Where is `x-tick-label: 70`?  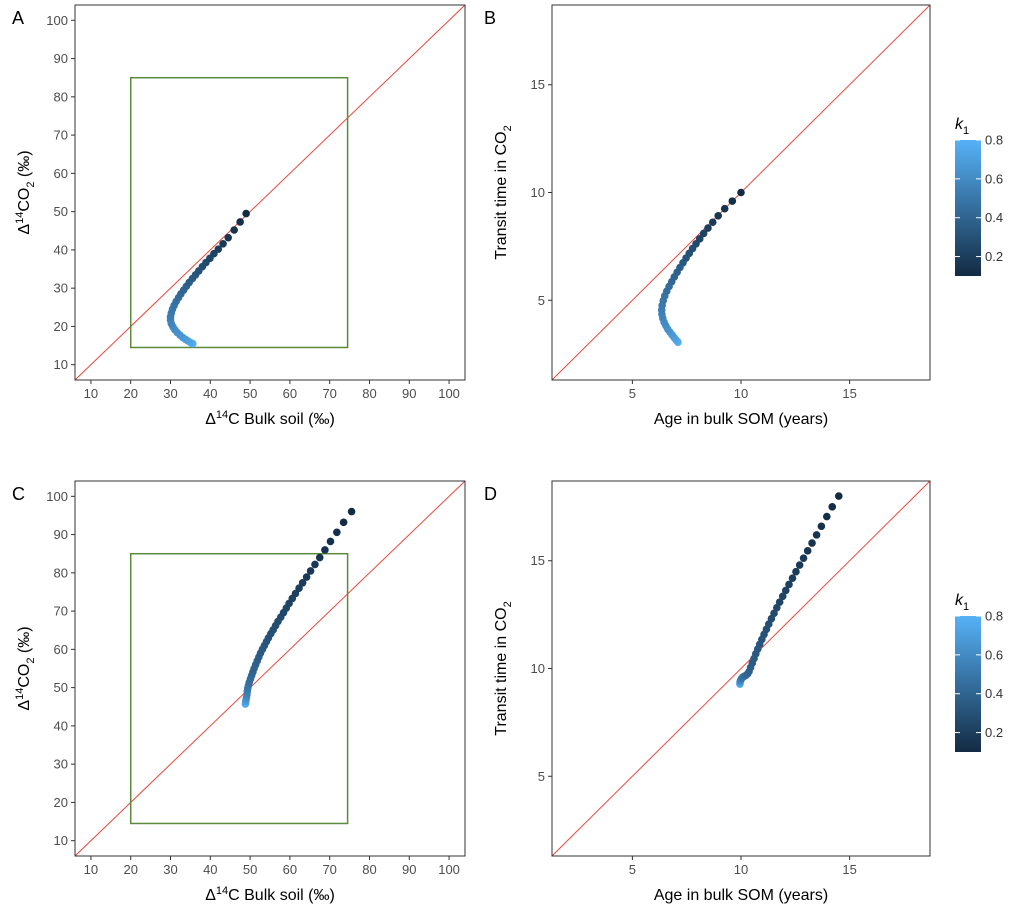 x-tick-label: 70 is located at coordinates (329, 393).